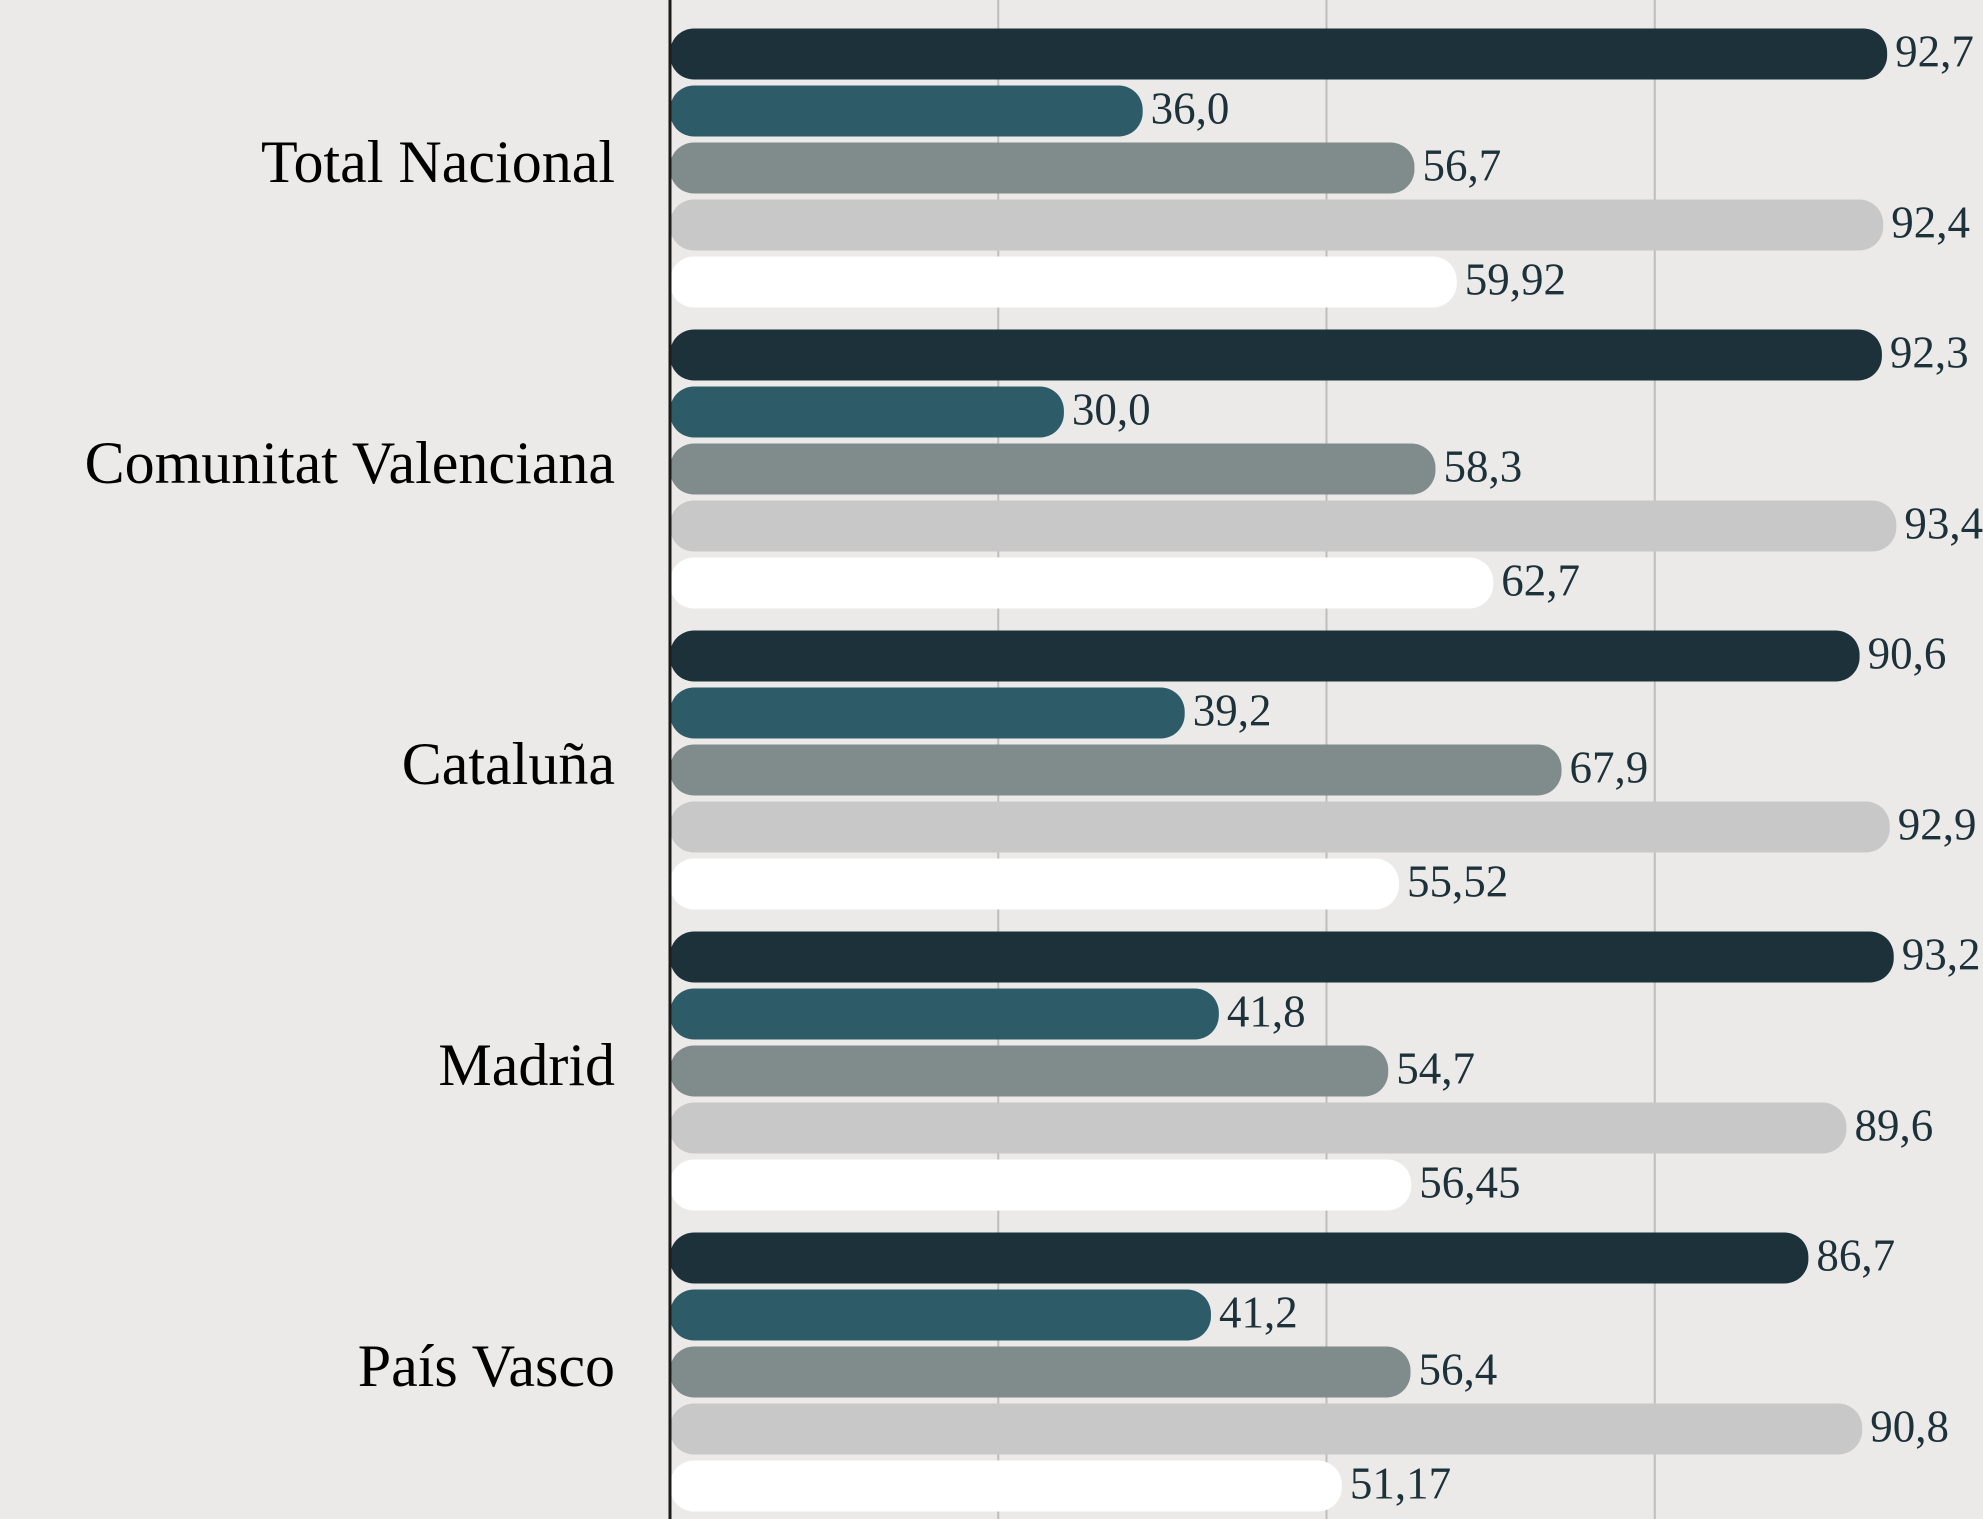 The image size is (1983, 1519). Describe the element at coordinates (1943, 523) in the screenshot. I see `value-label: 93,4` at that location.